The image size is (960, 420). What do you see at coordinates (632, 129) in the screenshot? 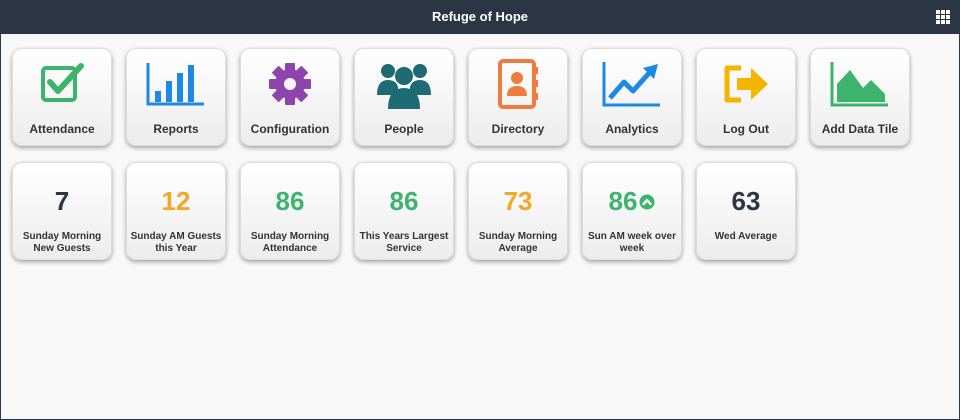
I see `tile-label: Analytics` at bounding box center [632, 129].